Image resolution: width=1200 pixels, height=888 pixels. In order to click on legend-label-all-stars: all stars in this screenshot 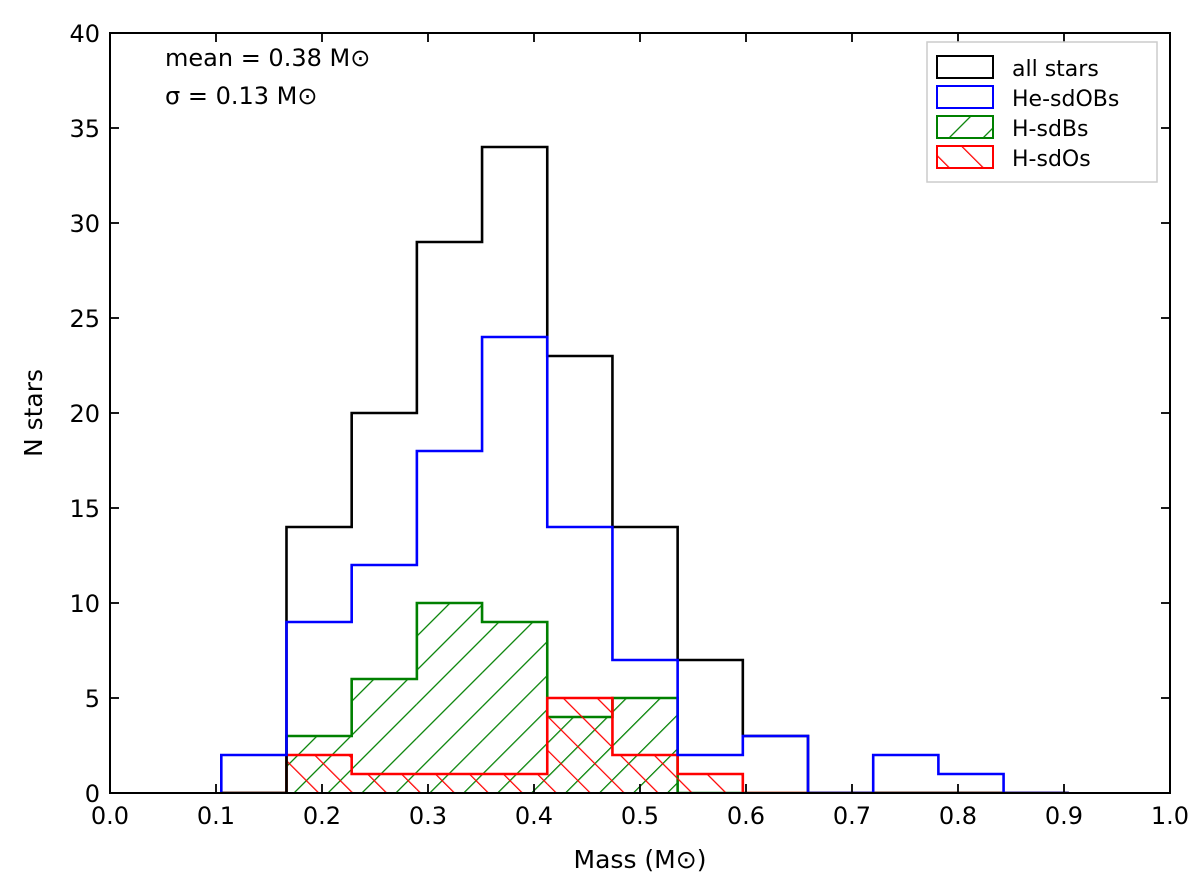, I will do `click(1055, 69)`.